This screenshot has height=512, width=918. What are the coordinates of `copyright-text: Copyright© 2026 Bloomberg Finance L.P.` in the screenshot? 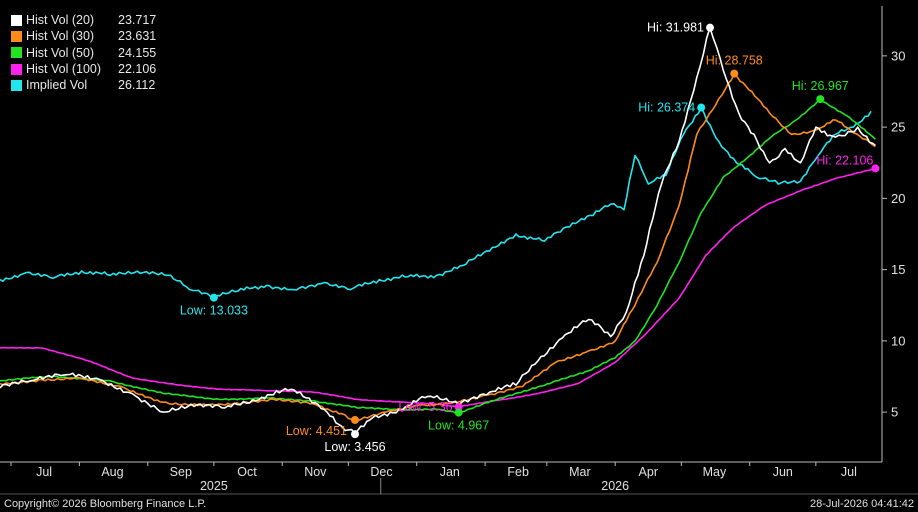 It's located at (105, 504).